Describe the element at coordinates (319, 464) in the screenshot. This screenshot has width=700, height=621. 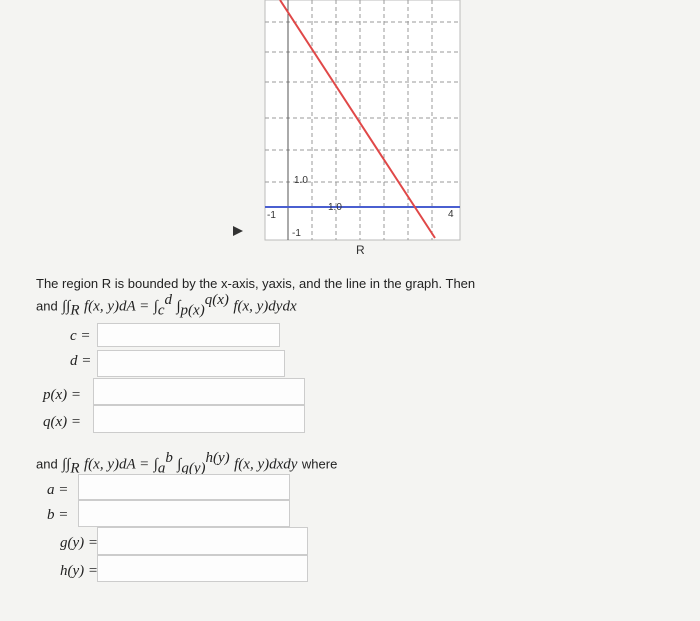
I see `formula-text: where` at that location.